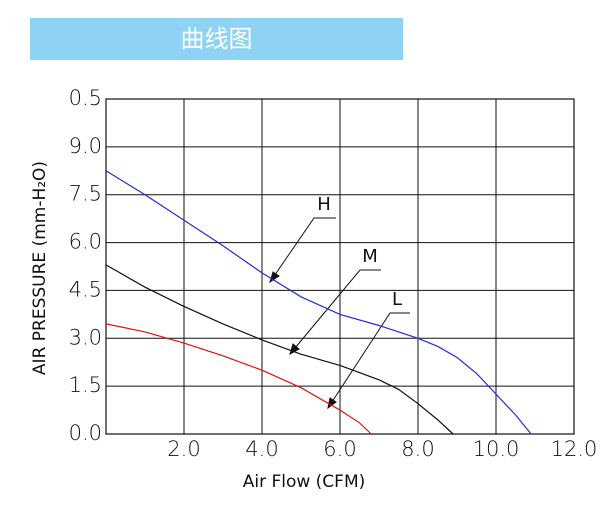 This screenshot has height=507, width=614. Describe the element at coordinates (85, 385) in the screenshot. I see `y-tick-label: 1.5` at that location.